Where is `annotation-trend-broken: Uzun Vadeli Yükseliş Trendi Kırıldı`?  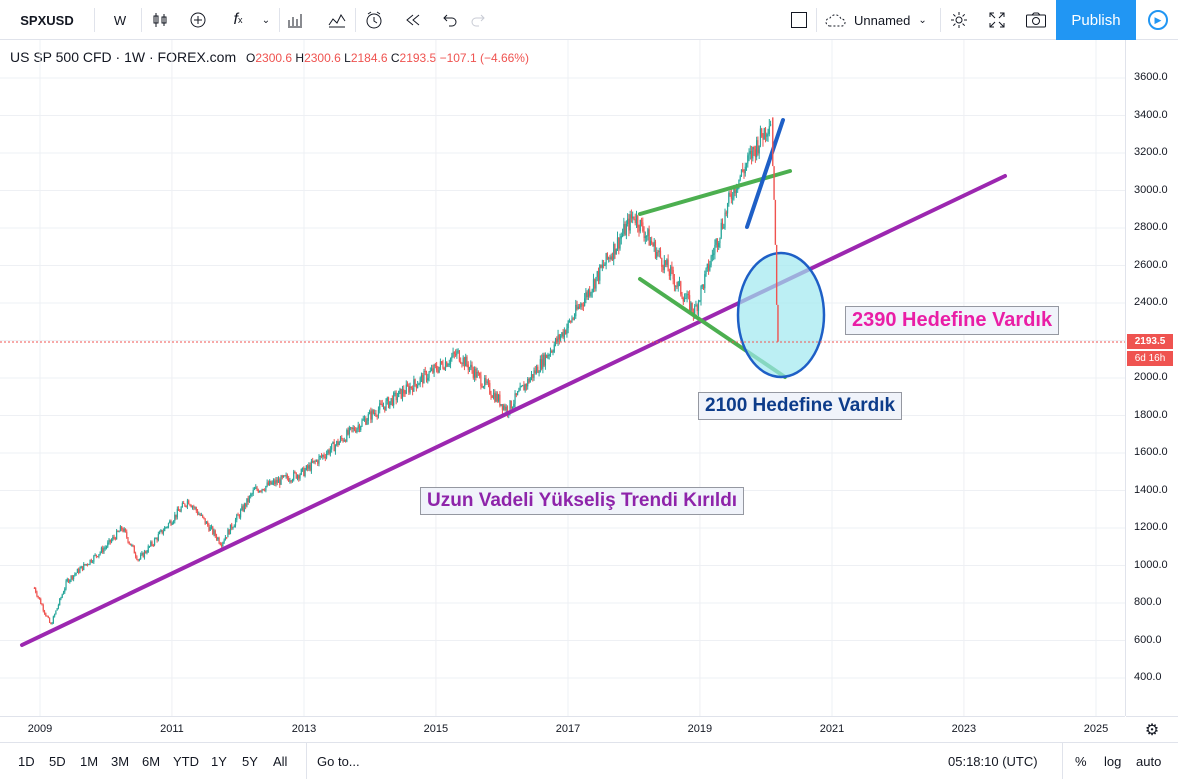 annotation-trend-broken: Uzun Vadeli Yükseliş Trendi Kırıldı is located at coordinates (582, 501).